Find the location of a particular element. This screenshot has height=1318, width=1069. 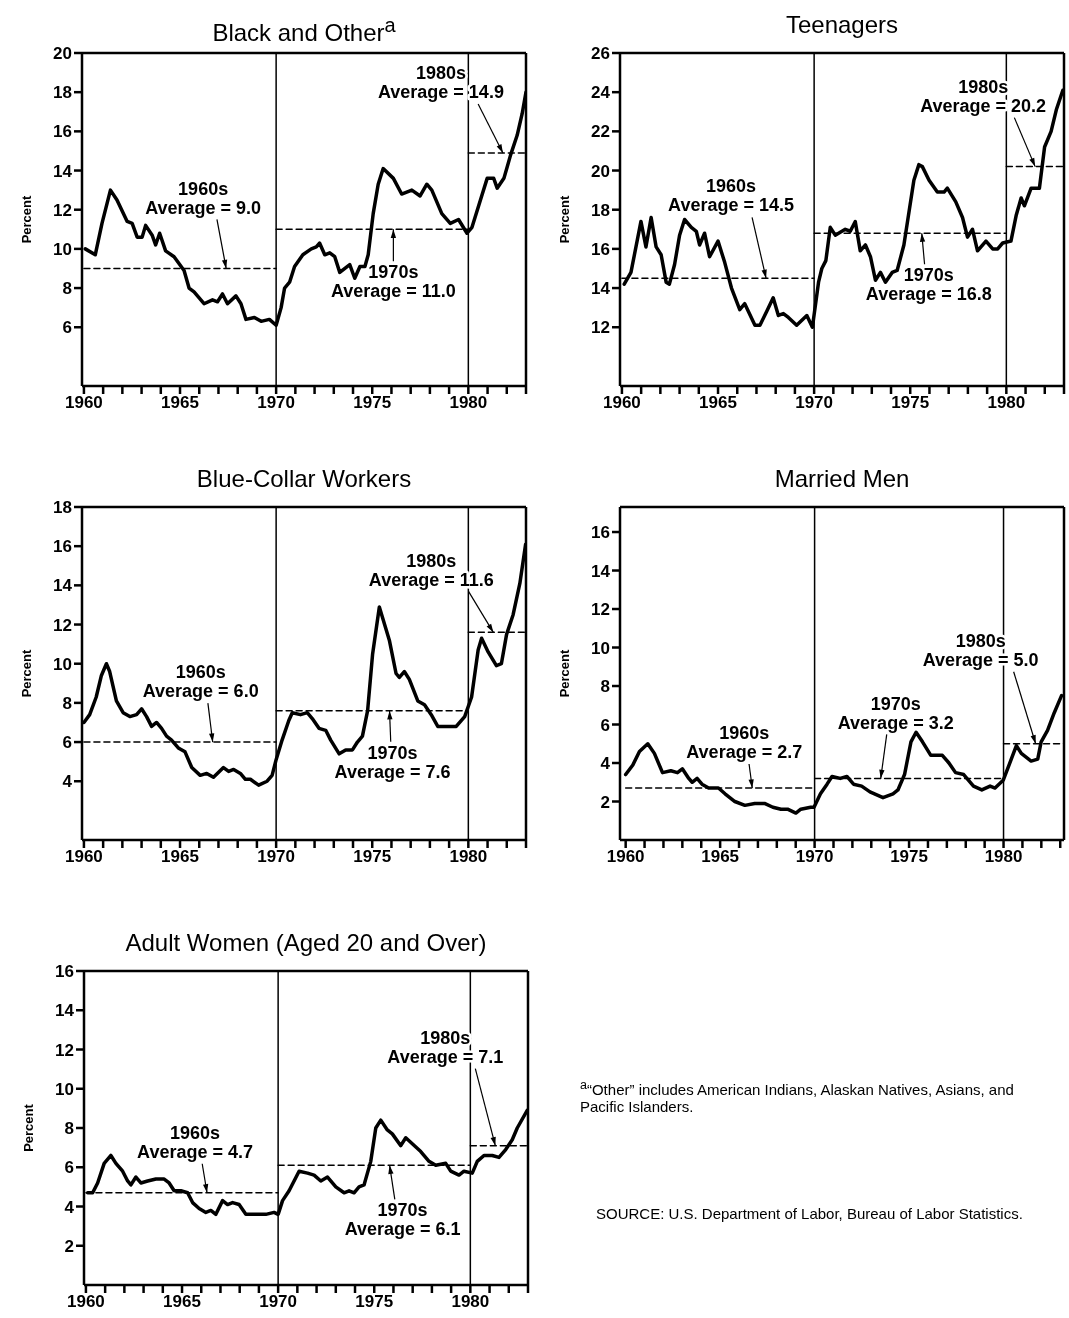

annotation: 1970s Average = 6.1 is located at coordinates (402, 1220).